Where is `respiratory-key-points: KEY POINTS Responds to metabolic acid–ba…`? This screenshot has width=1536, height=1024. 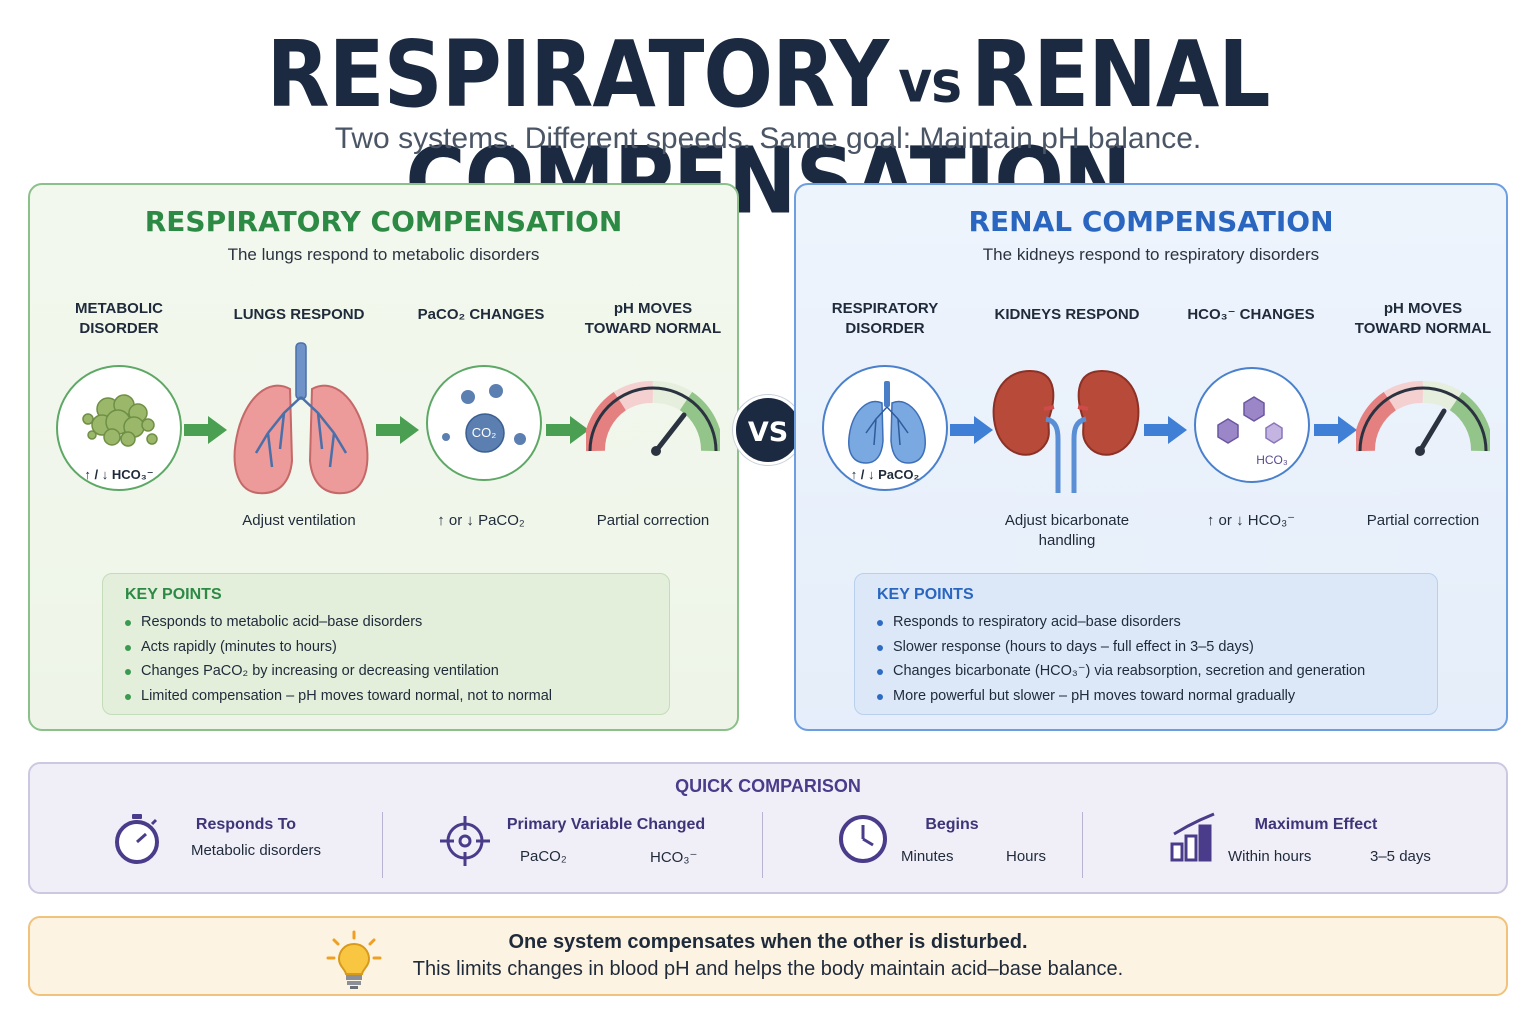
respiratory-key-points: KEY POINTS Responds to metabolic acid–ba… is located at coordinates (386, 644).